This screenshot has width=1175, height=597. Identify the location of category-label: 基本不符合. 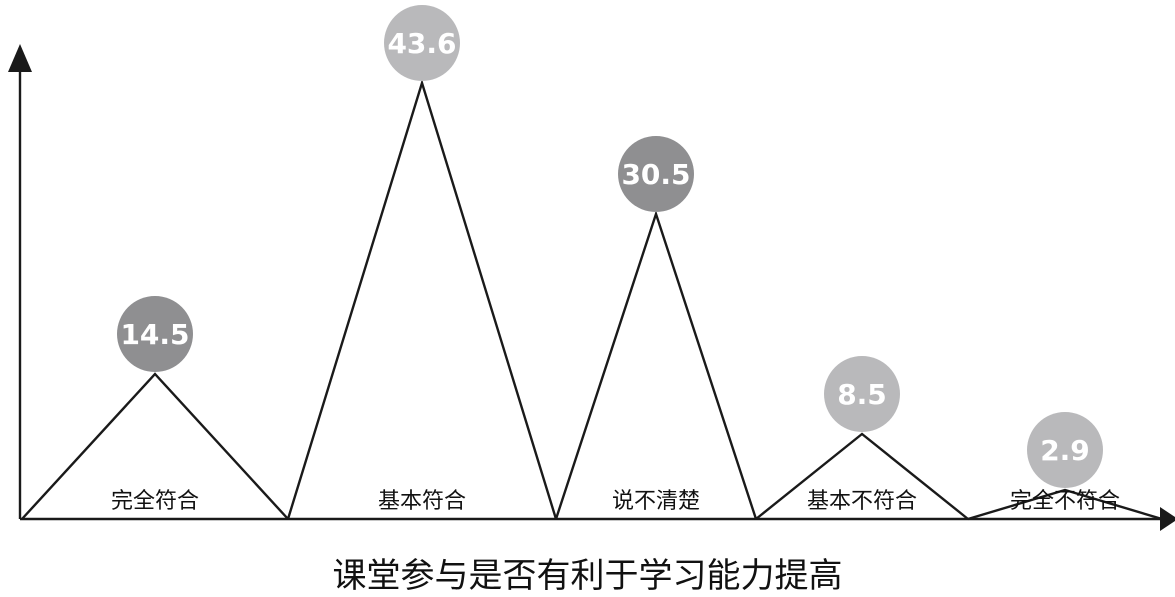
(862, 501).